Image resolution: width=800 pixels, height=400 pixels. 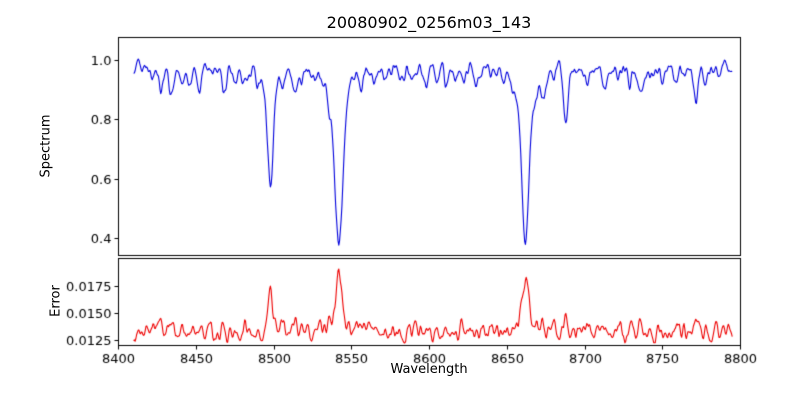 I want to click on chart-title: 20080902_0256m03_143, so click(x=429, y=22).